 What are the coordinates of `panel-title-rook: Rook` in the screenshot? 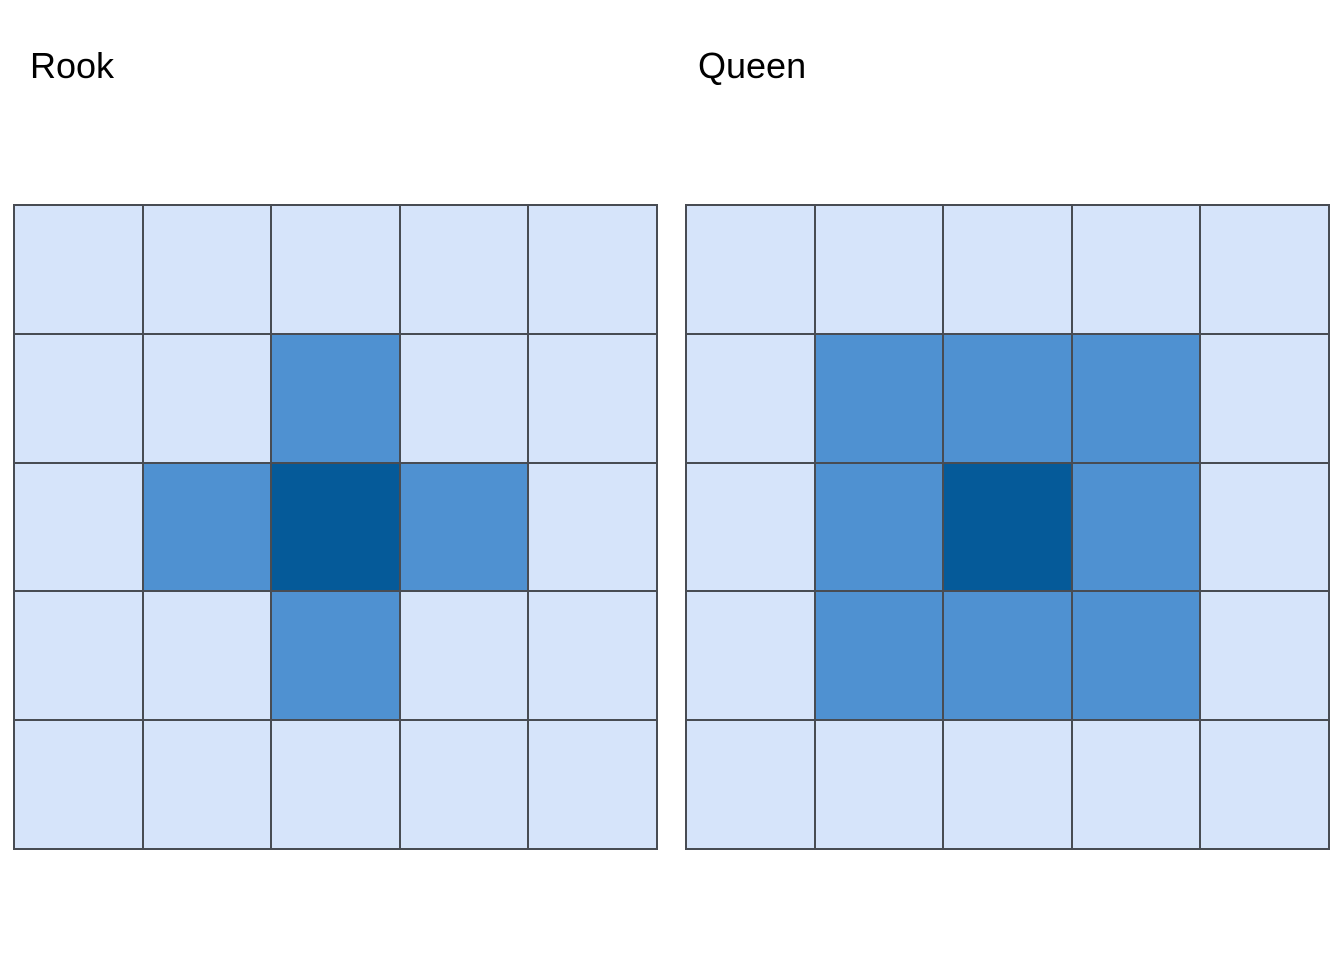 It's located at (72, 65).